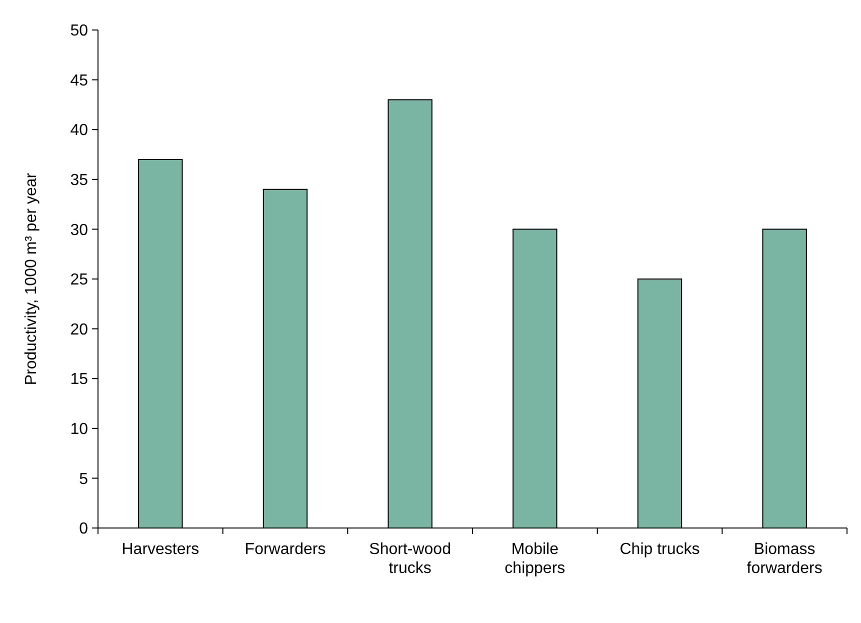  Describe the element at coordinates (79, 230) in the screenshot. I see `y-tick-label: 30` at that location.